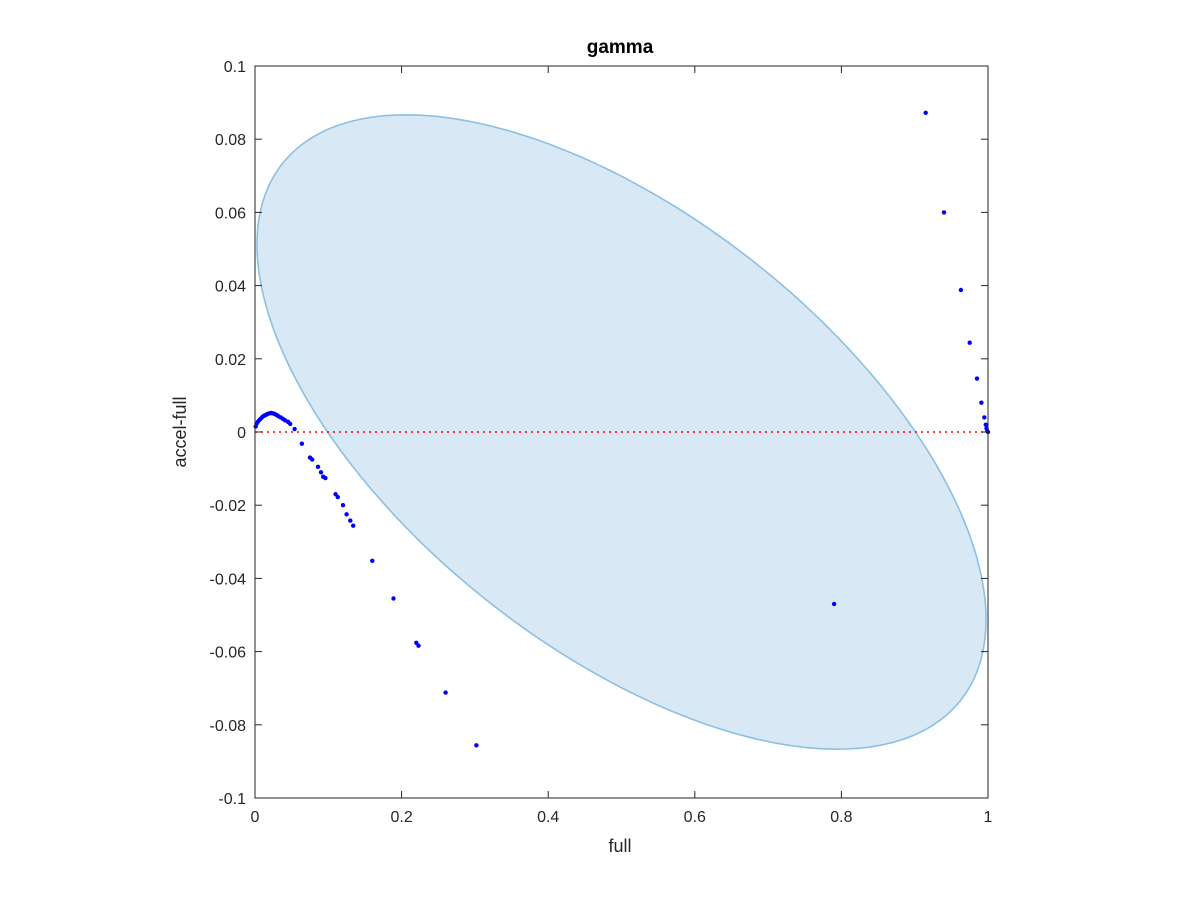  What do you see at coordinates (988, 817) in the screenshot?
I see `x-tick-label: 1` at bounding box center [988, 817].